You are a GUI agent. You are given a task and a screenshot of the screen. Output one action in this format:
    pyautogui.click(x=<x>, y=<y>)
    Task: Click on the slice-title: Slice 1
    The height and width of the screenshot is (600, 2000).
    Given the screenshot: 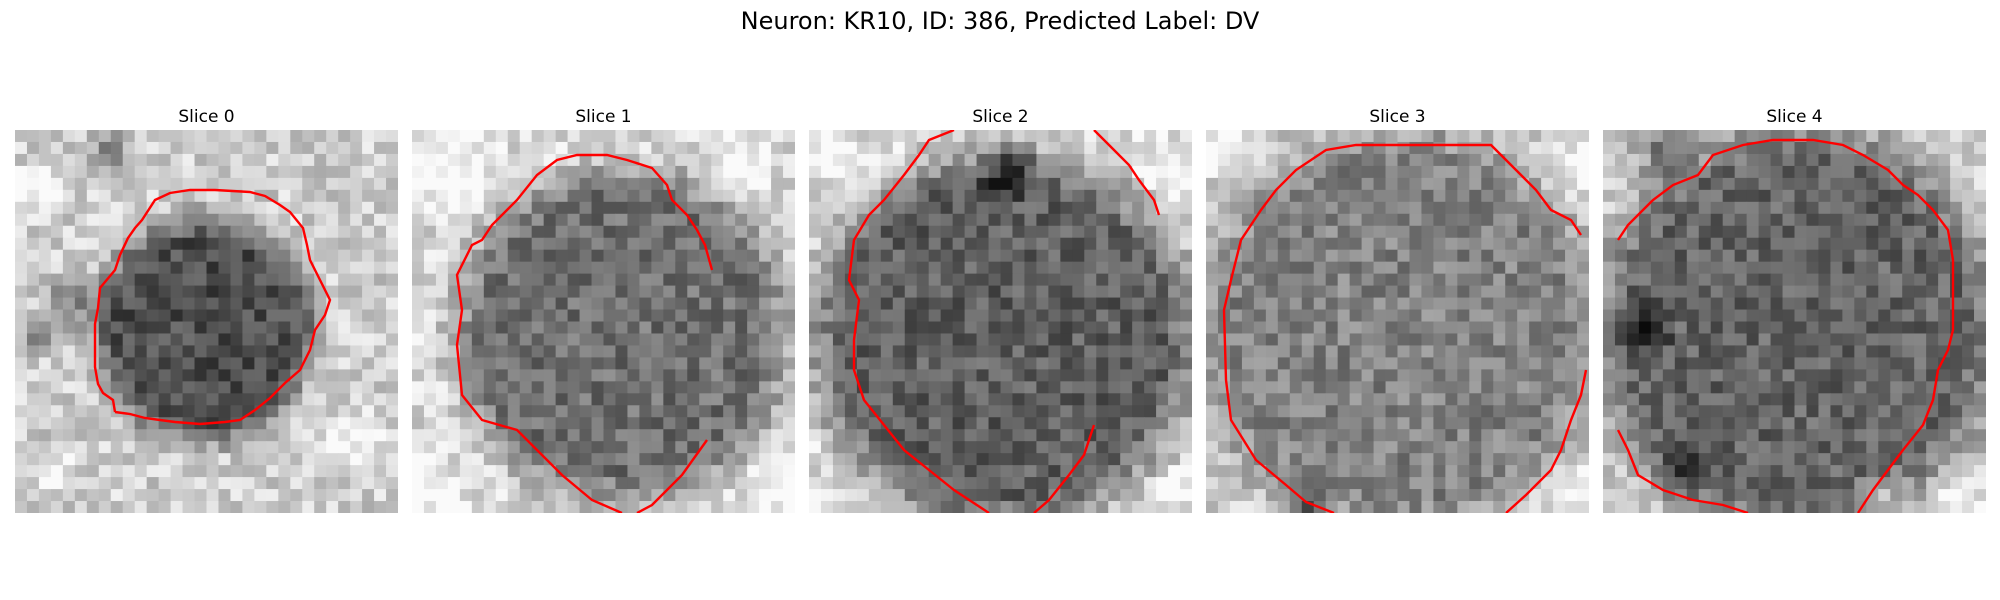 What is the action you would take?
    pyautogui.click(x=603, y=117)
    